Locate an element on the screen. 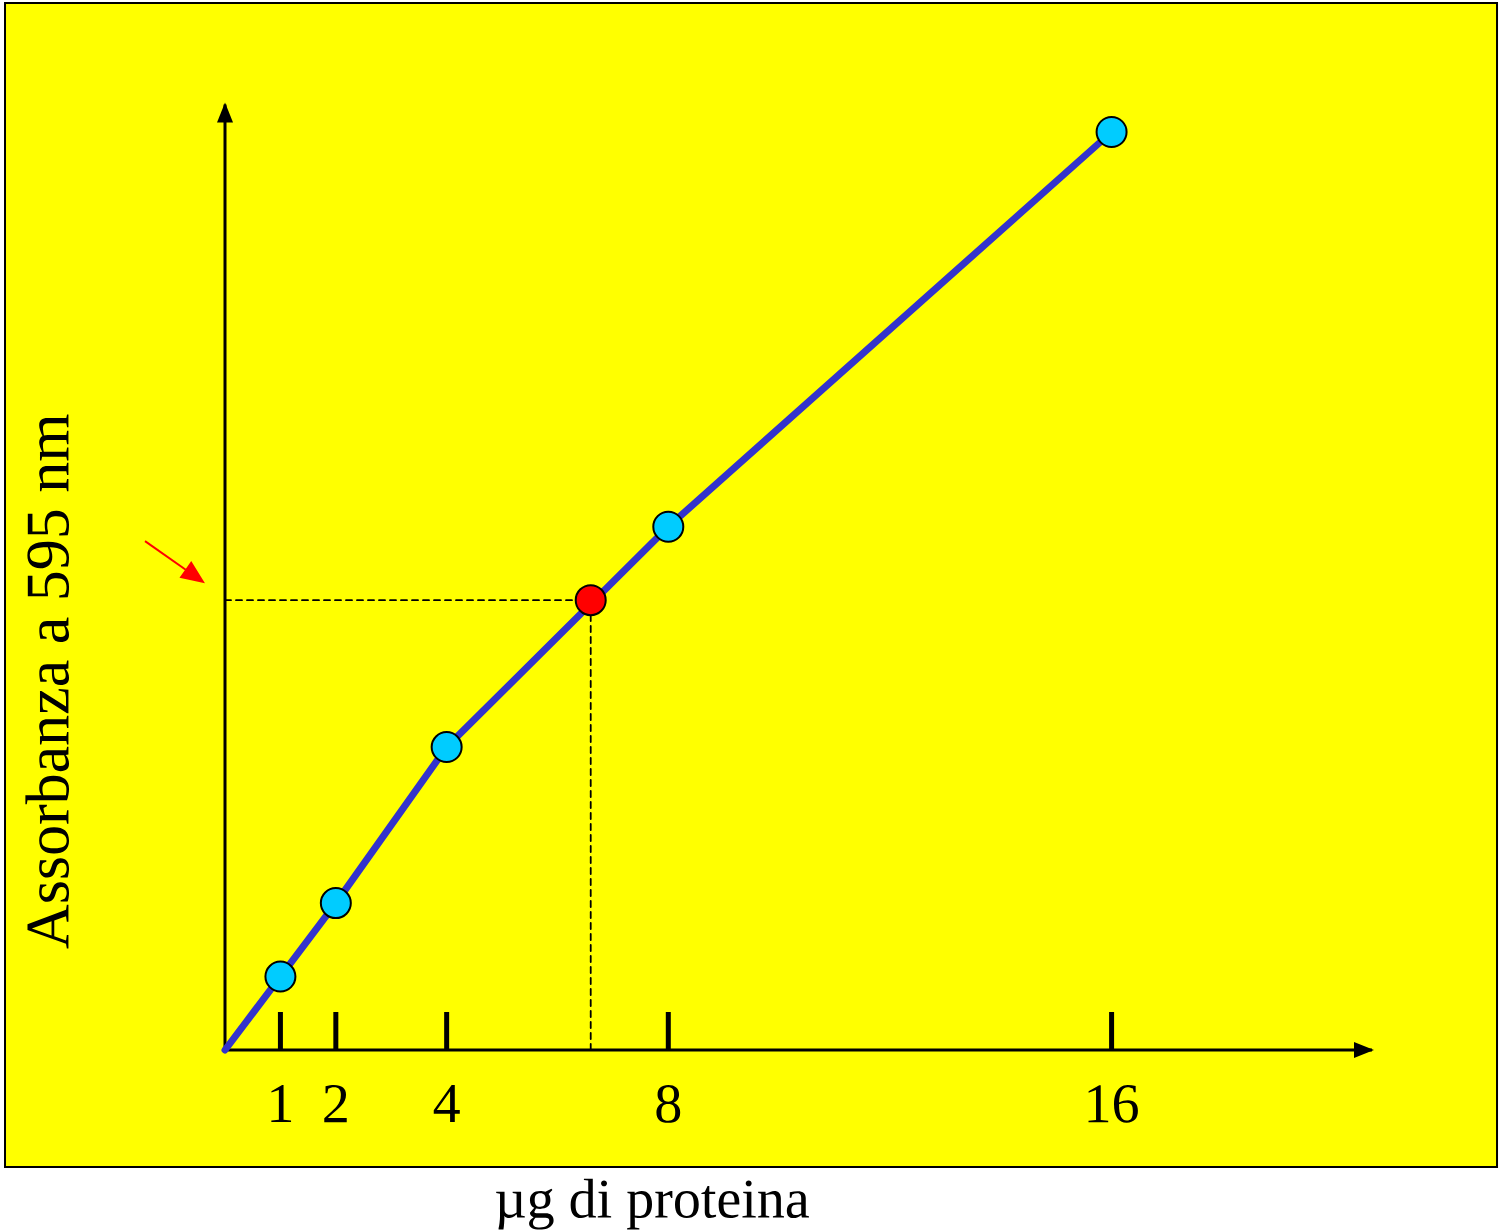 The height and width of the screenshot is (1232, 1502). x-tick-label: 2 is located at coordinates (335, 1104).